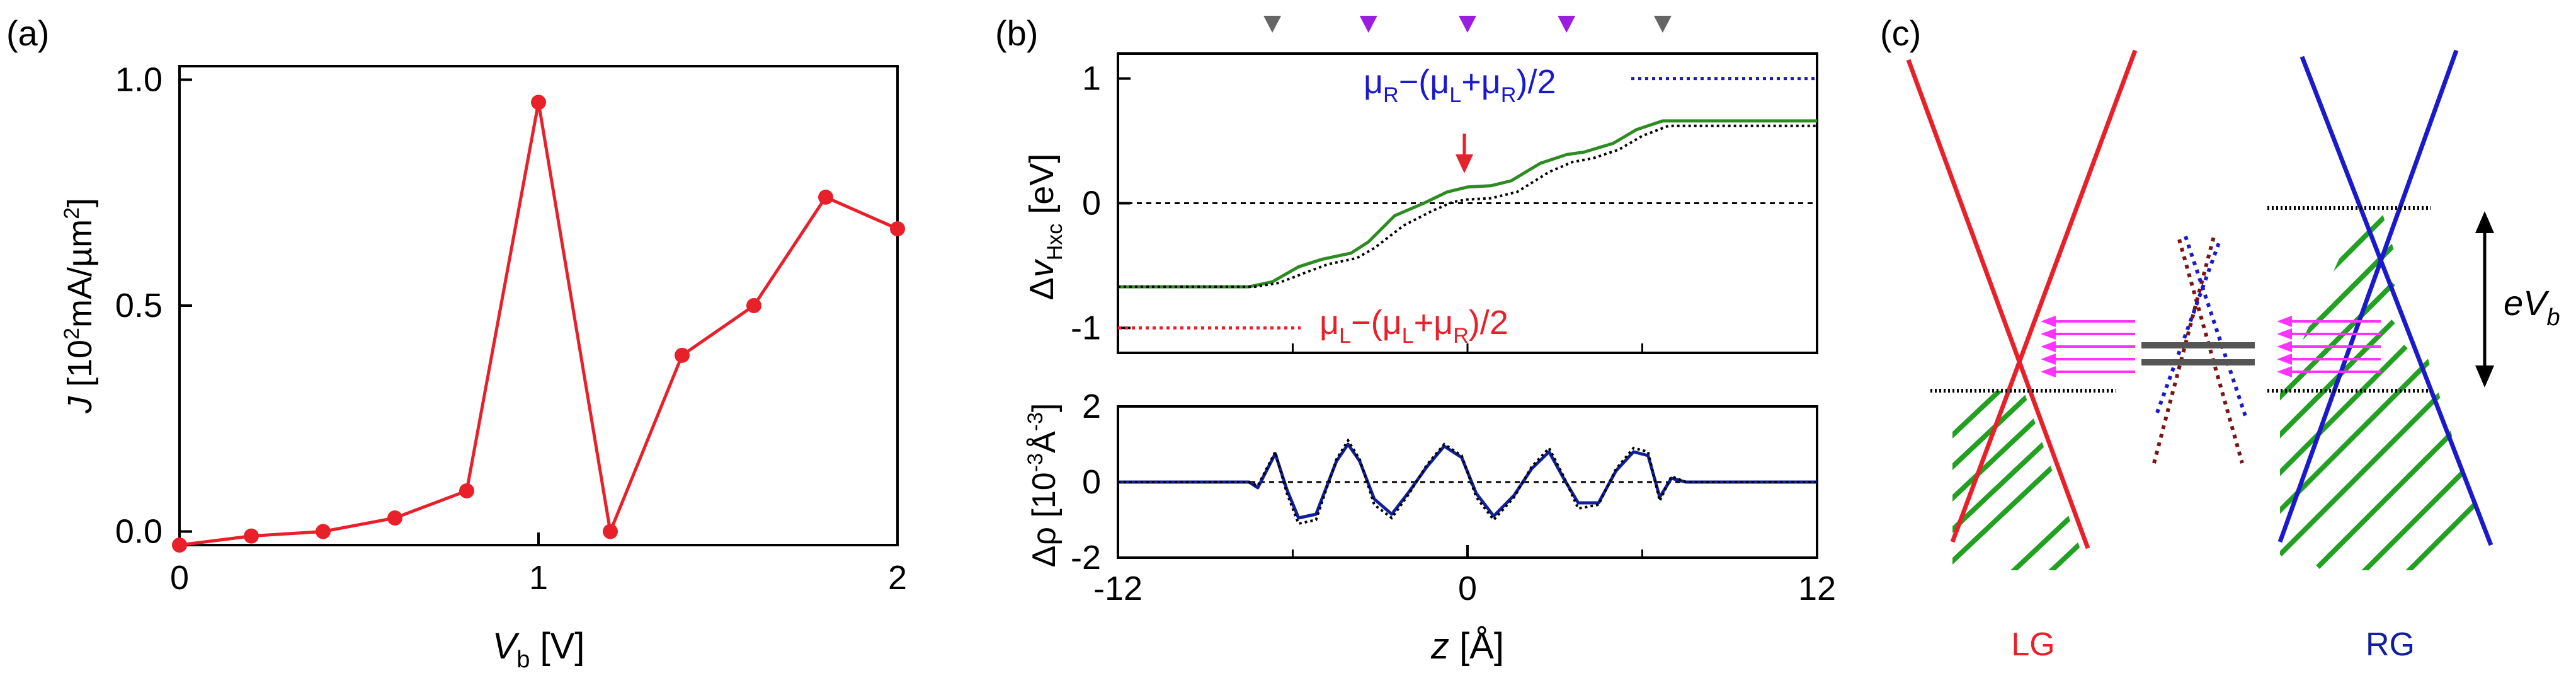 This screenshot has width=2576, height=690. Describe the element at coordinates (2033, 644) in the screenshot. I see `left-gate-label: LG` at that location.